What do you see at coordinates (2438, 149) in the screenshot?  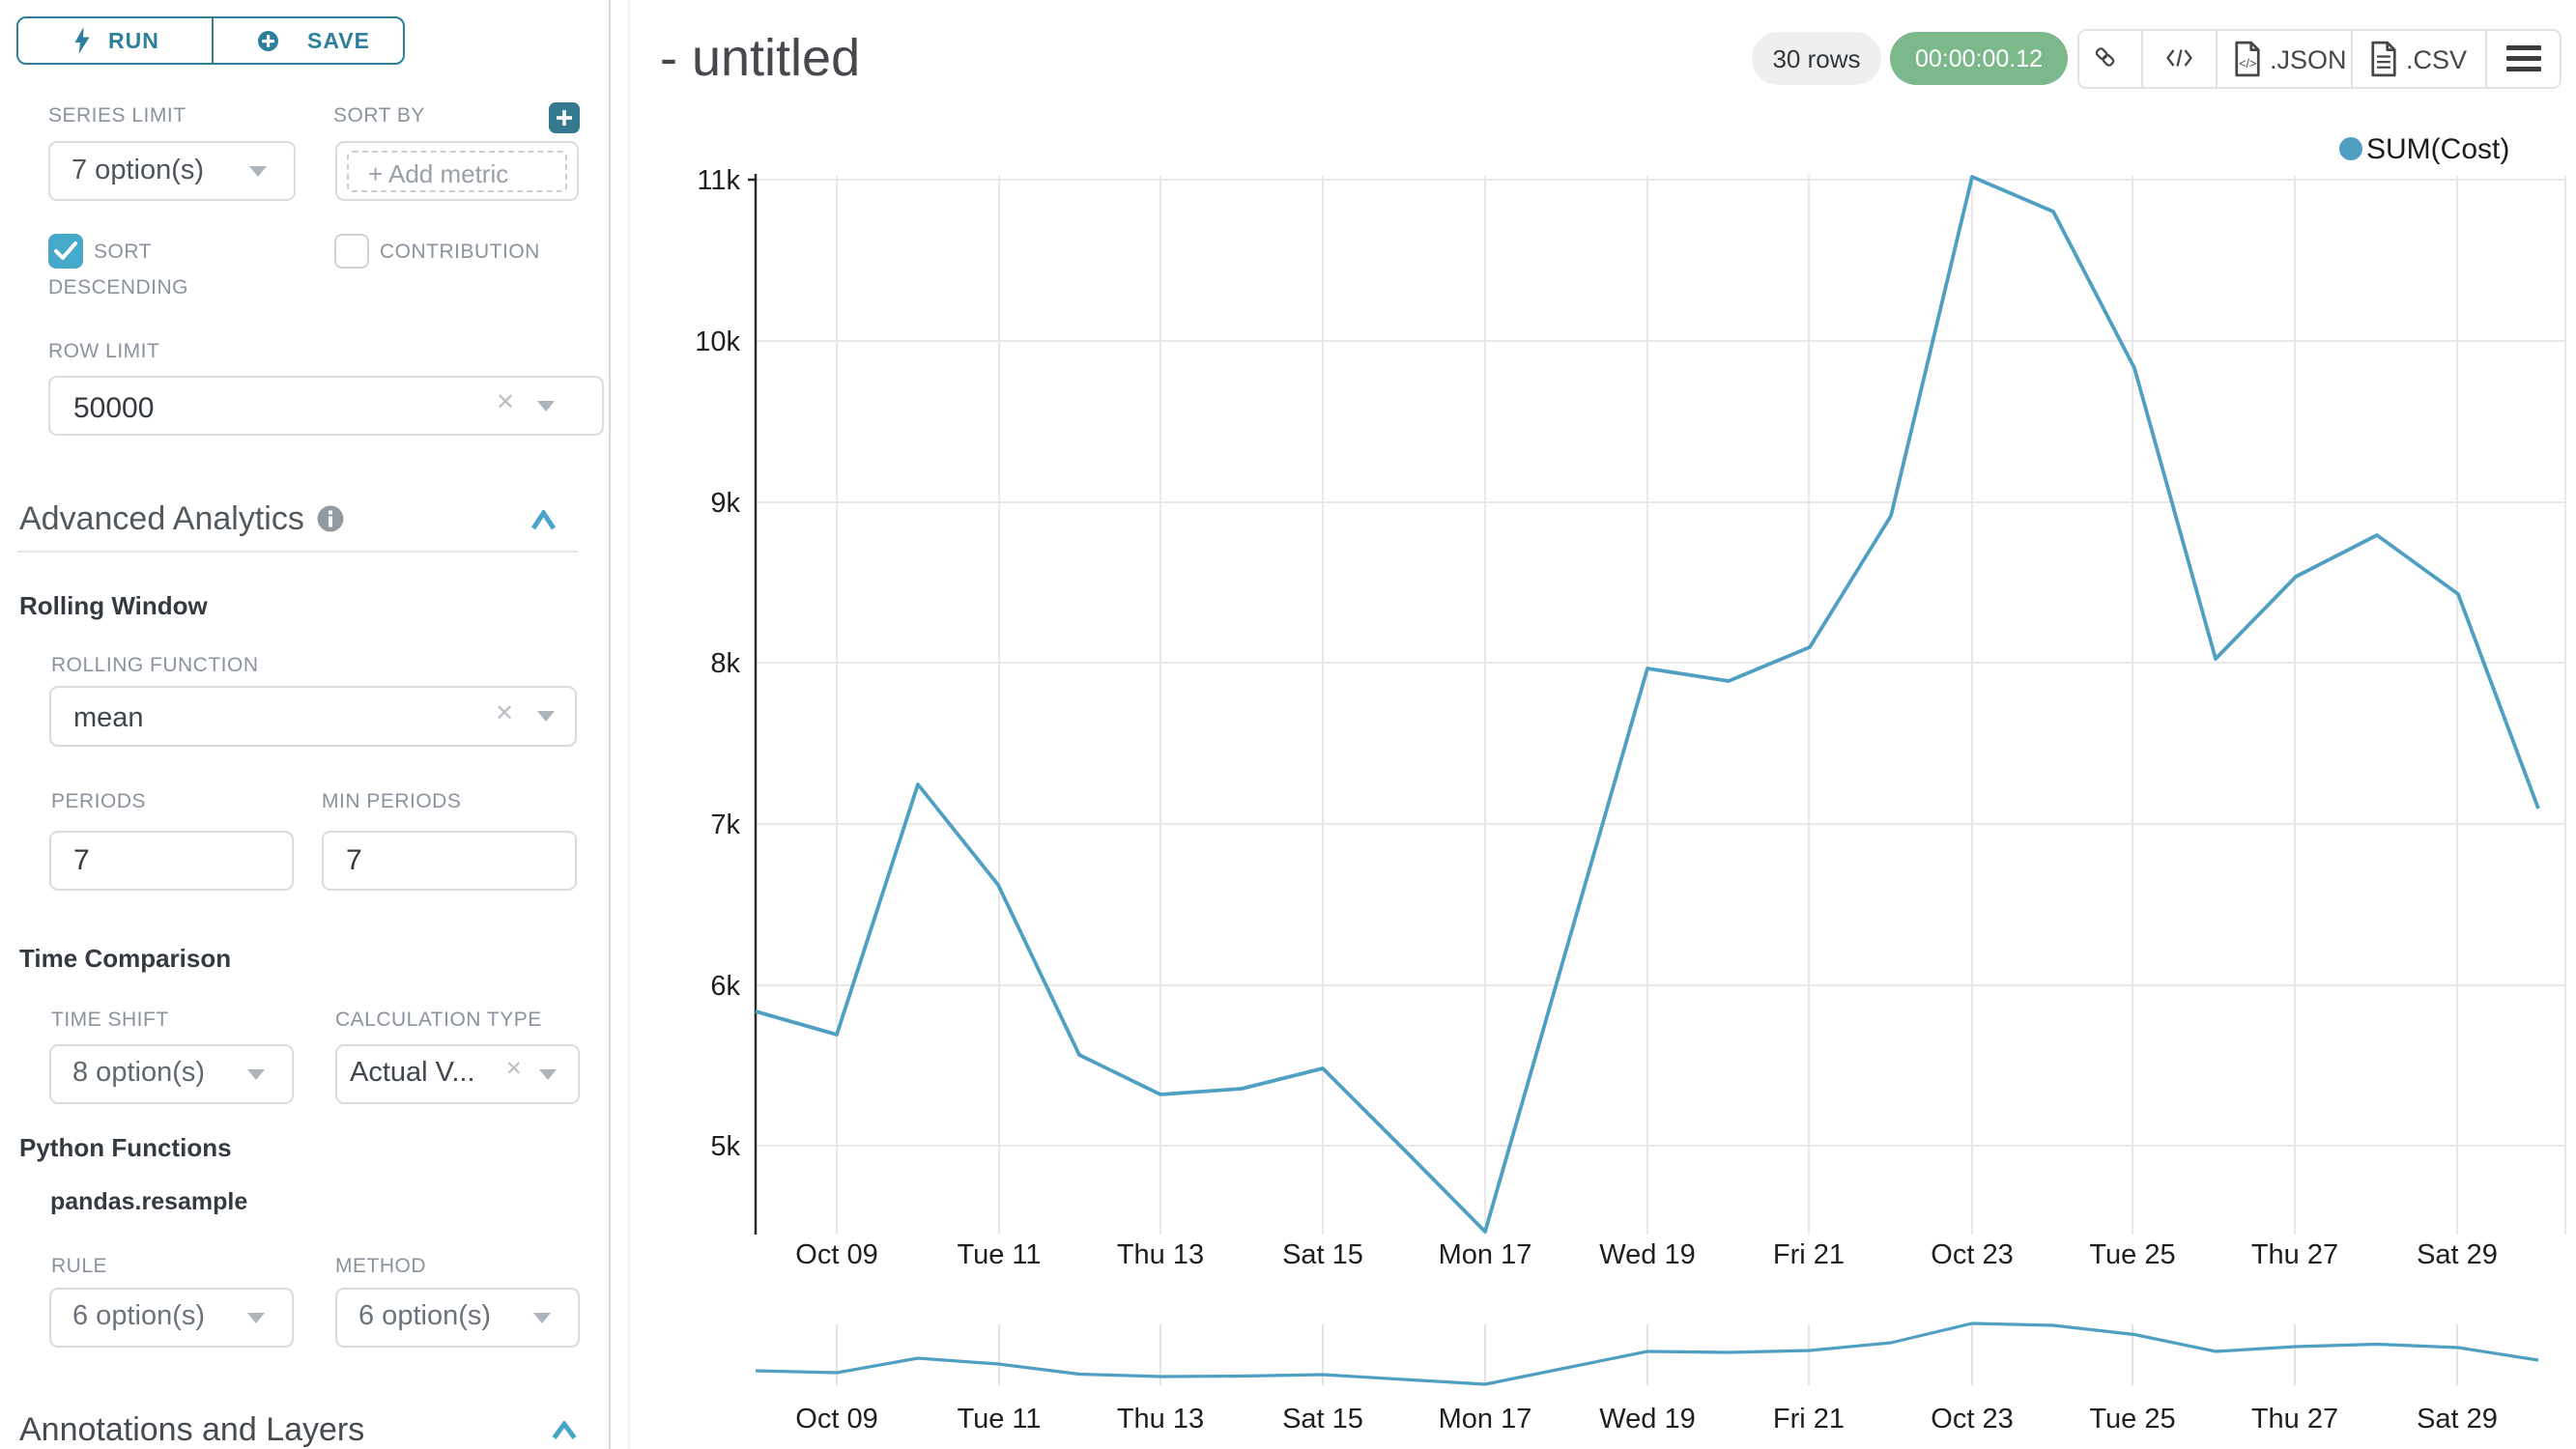 I see `svg-text: SUM(Cost)` at bounding box center [2438, 149].